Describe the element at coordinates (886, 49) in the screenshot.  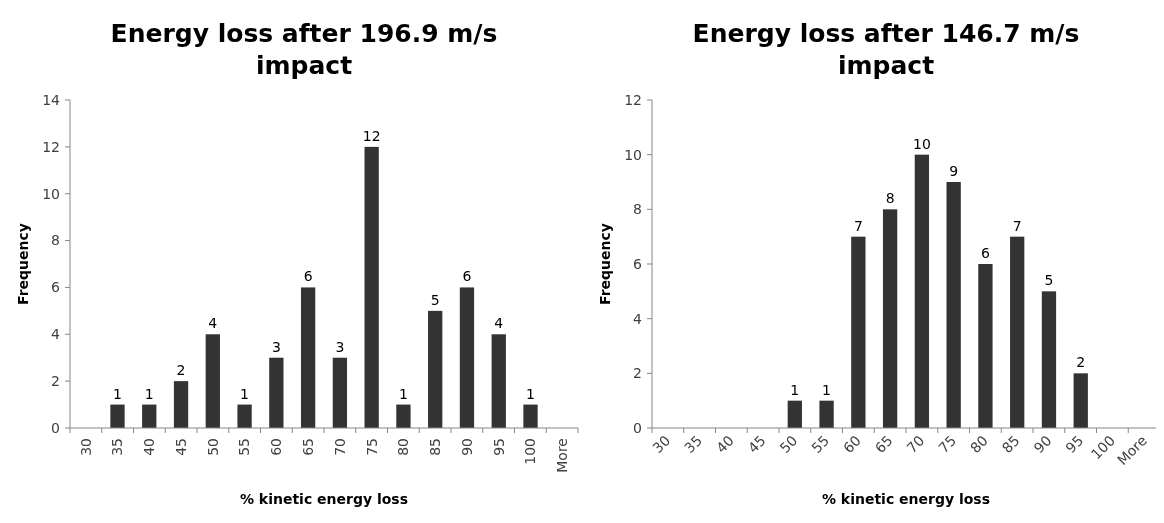
I see `chart-title: Energy loss after 146.7 m/s impact` at that location.